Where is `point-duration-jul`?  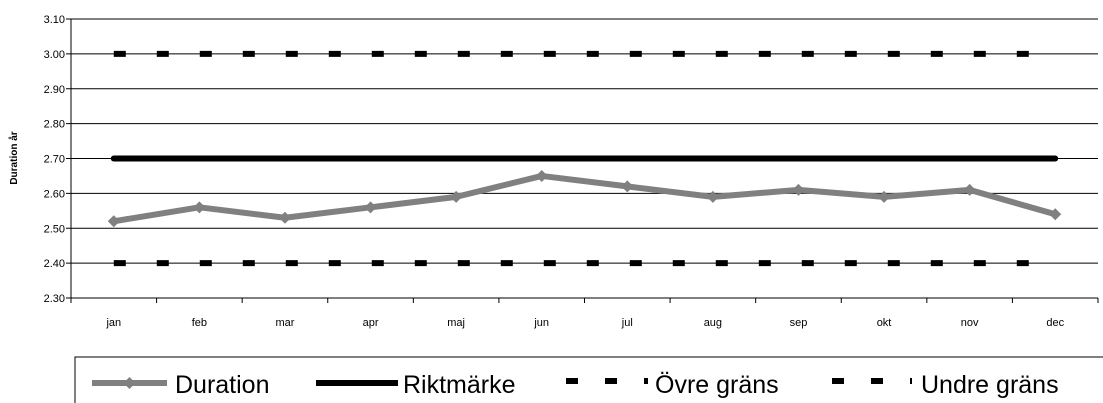 point-duration-jul is located at coordinates (627, 186).